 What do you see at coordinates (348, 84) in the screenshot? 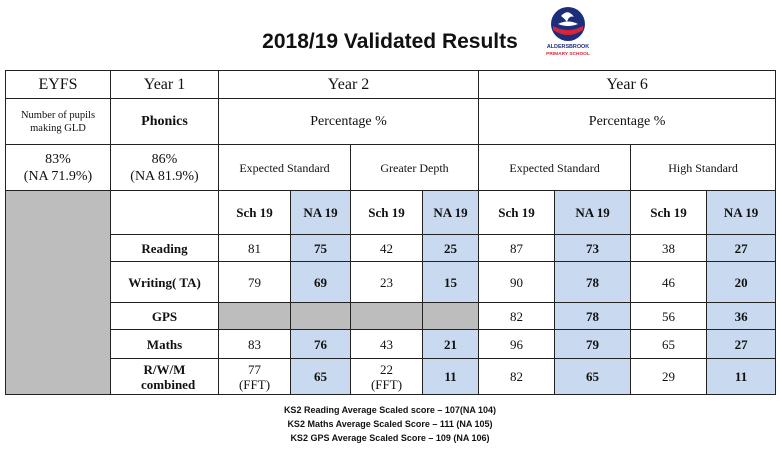
I see `year2-header: Year 2` at bounding box center [348, 84].